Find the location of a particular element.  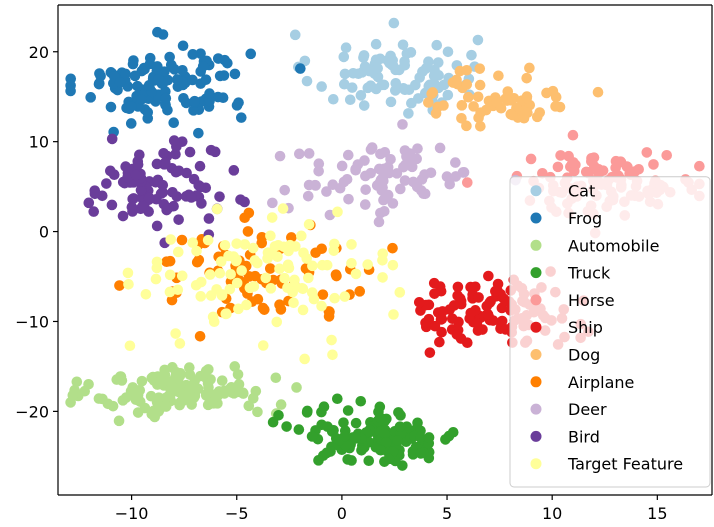

series-target-feature is located at coordinates (264, 284).